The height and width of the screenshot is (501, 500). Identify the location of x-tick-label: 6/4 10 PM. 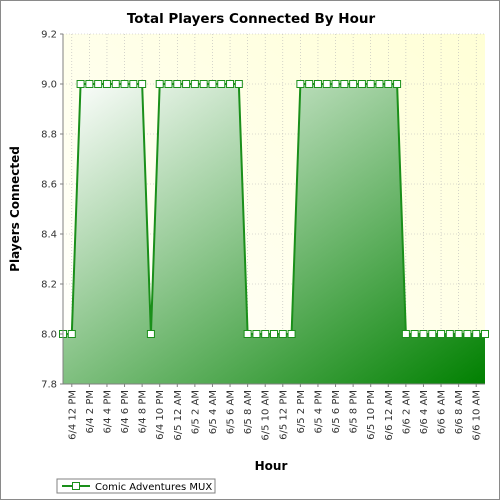
(160, 415).